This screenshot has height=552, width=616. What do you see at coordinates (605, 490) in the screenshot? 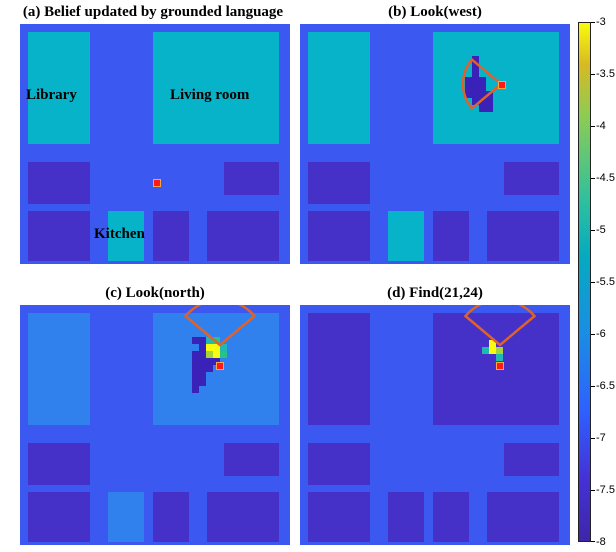
I see `colorbar-tick-label: -7.5` at bounding box center [605, 490].